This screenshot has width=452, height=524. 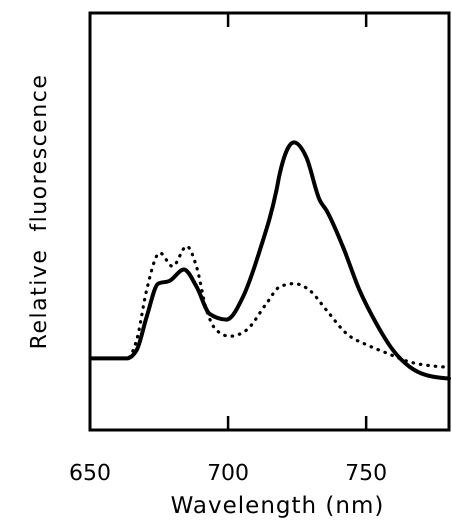 What do you see at coordinates (39, 212) in the screenshot?
I see `y-axis-title: Relative fluorescence` at bounding box center [39, 212].